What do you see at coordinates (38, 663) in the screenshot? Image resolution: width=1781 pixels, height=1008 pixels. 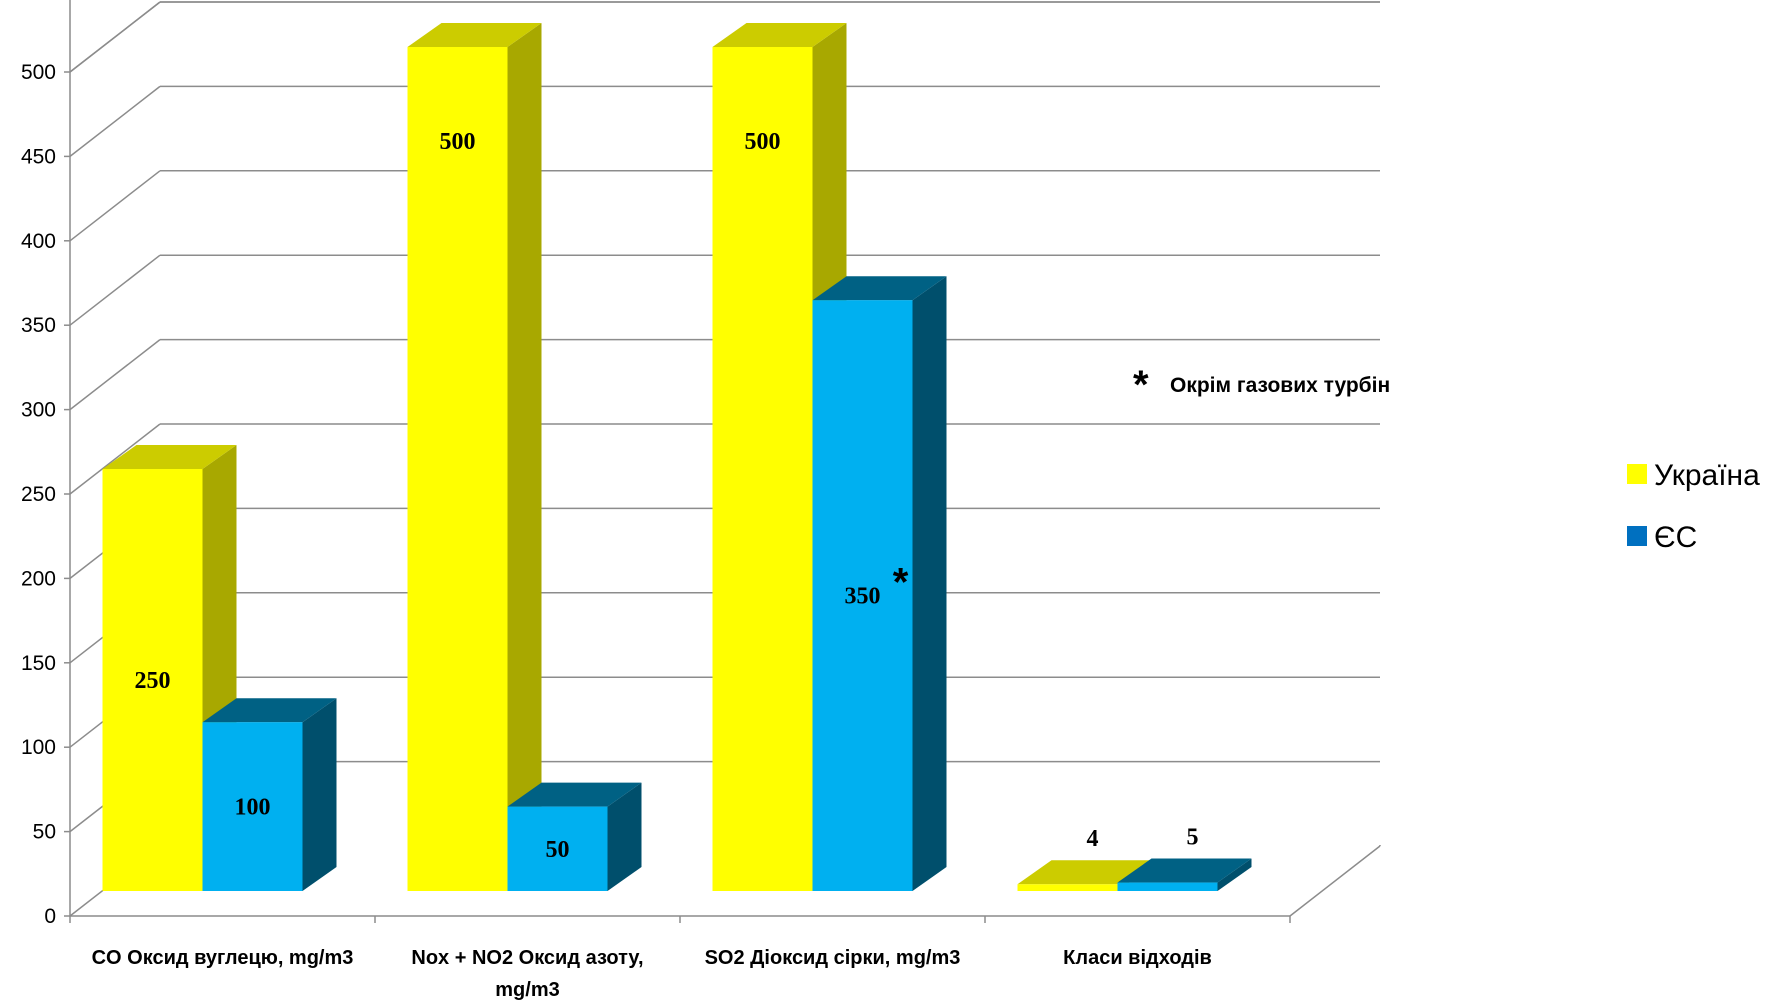 I see `y-tick-label: 150` at bounding box center [38, 663].